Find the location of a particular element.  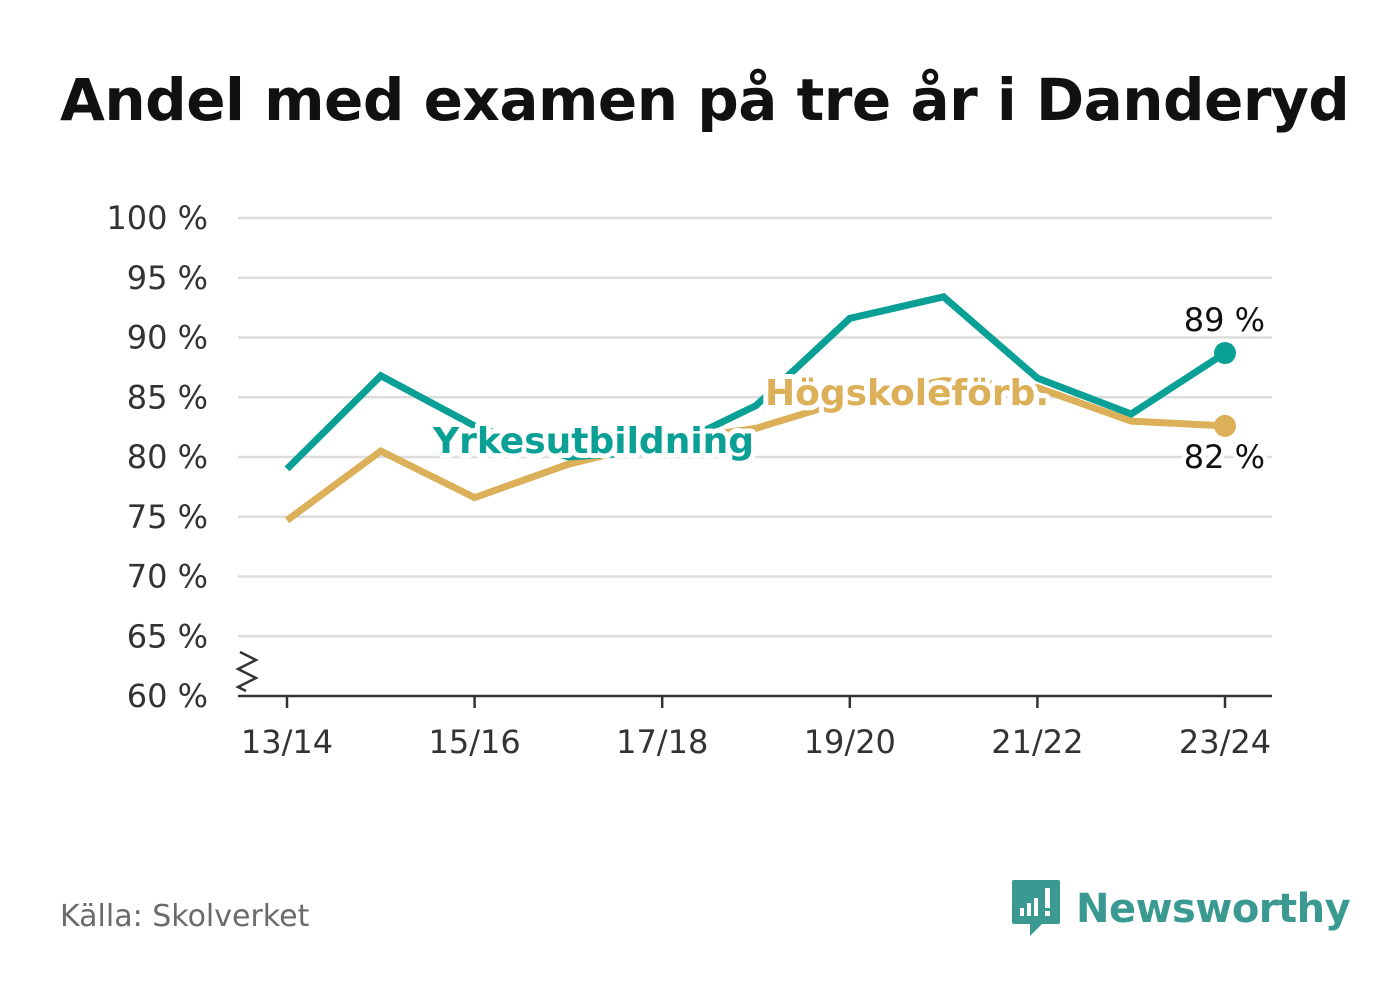

y-tick-label: 65 % is located at coordinates (167, 636).